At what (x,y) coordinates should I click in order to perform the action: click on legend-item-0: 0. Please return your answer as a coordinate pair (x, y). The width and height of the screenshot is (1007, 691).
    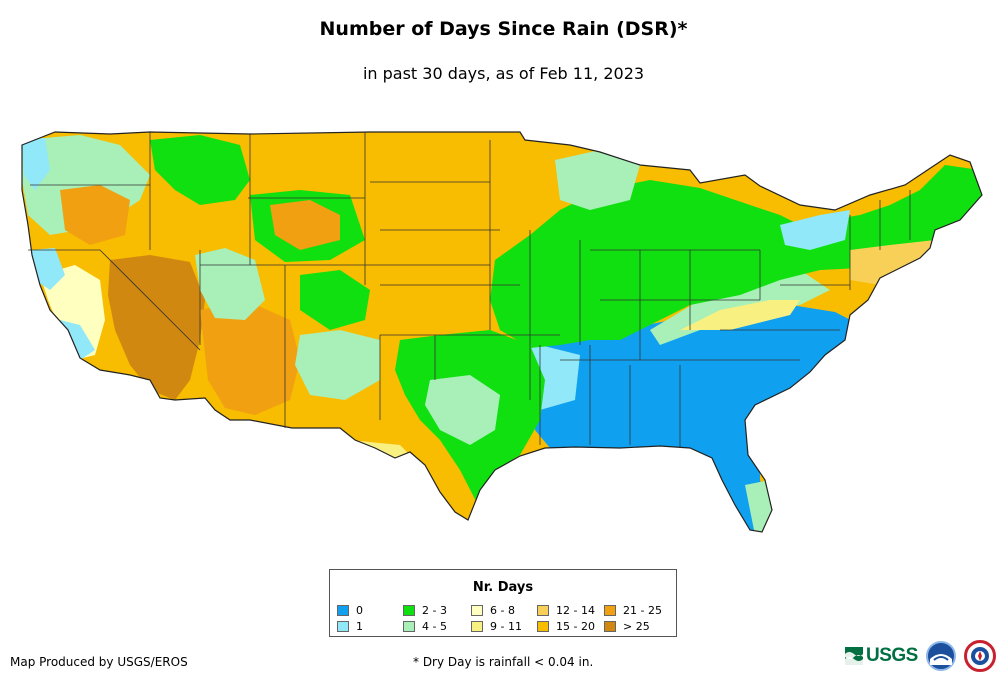
    Looking at the image, I should click on (350, 610).